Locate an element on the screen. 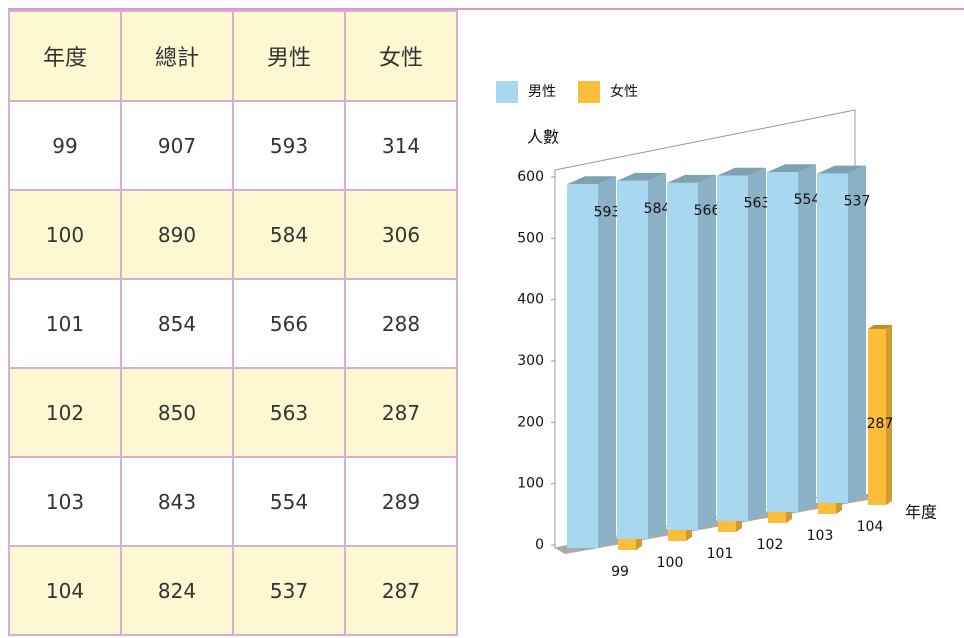  x-tick-label: 104 is located at coordinates (870, 527).